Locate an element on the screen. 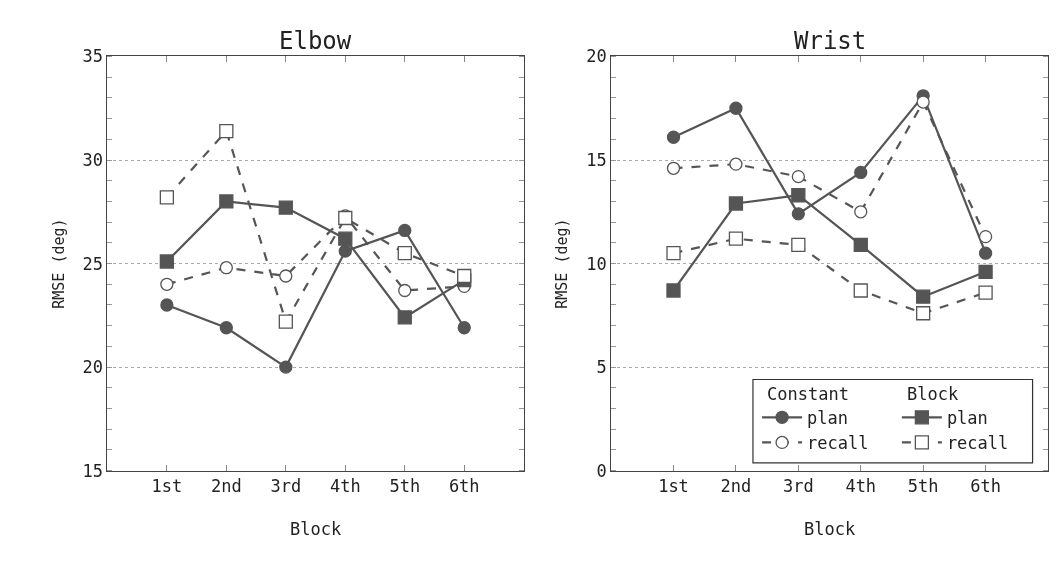 This screenshot has width=1059, height=561. annotation: Block is located at coordinates (933, 394).